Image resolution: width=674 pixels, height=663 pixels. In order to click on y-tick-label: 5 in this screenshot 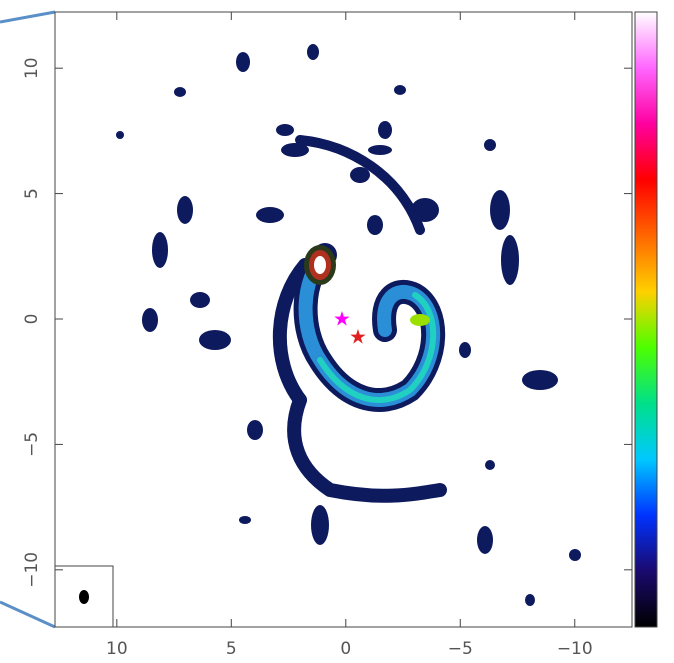, I will do `click(32, 193)`.